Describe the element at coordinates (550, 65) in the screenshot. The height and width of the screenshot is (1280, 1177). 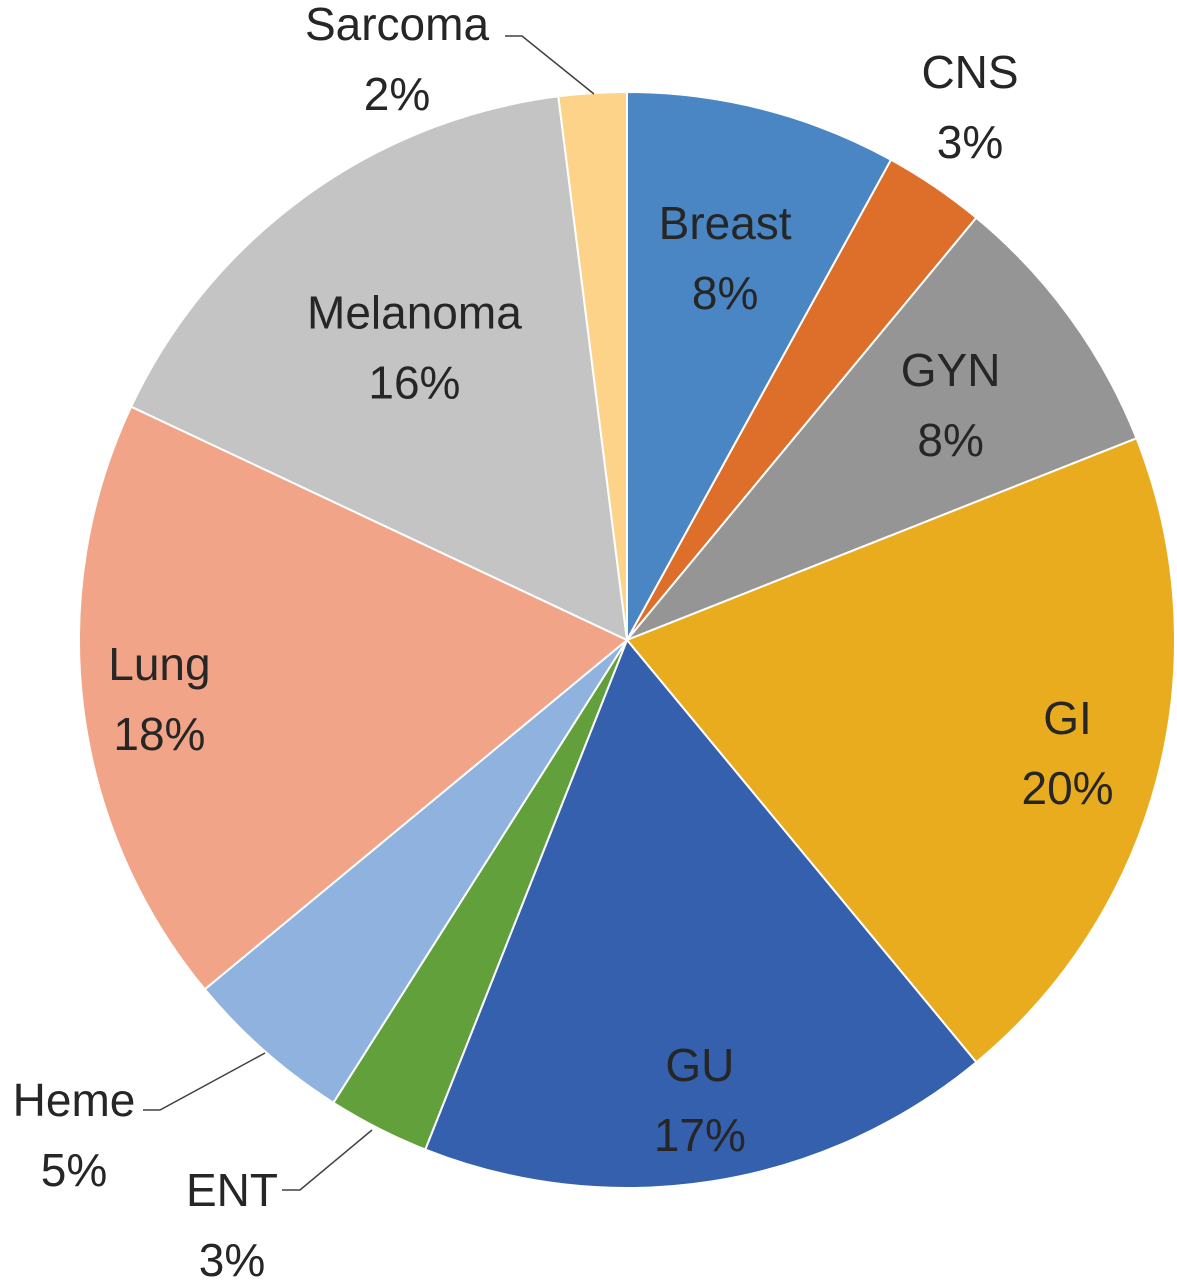
I see `leader-line-sarcoma` at that location.